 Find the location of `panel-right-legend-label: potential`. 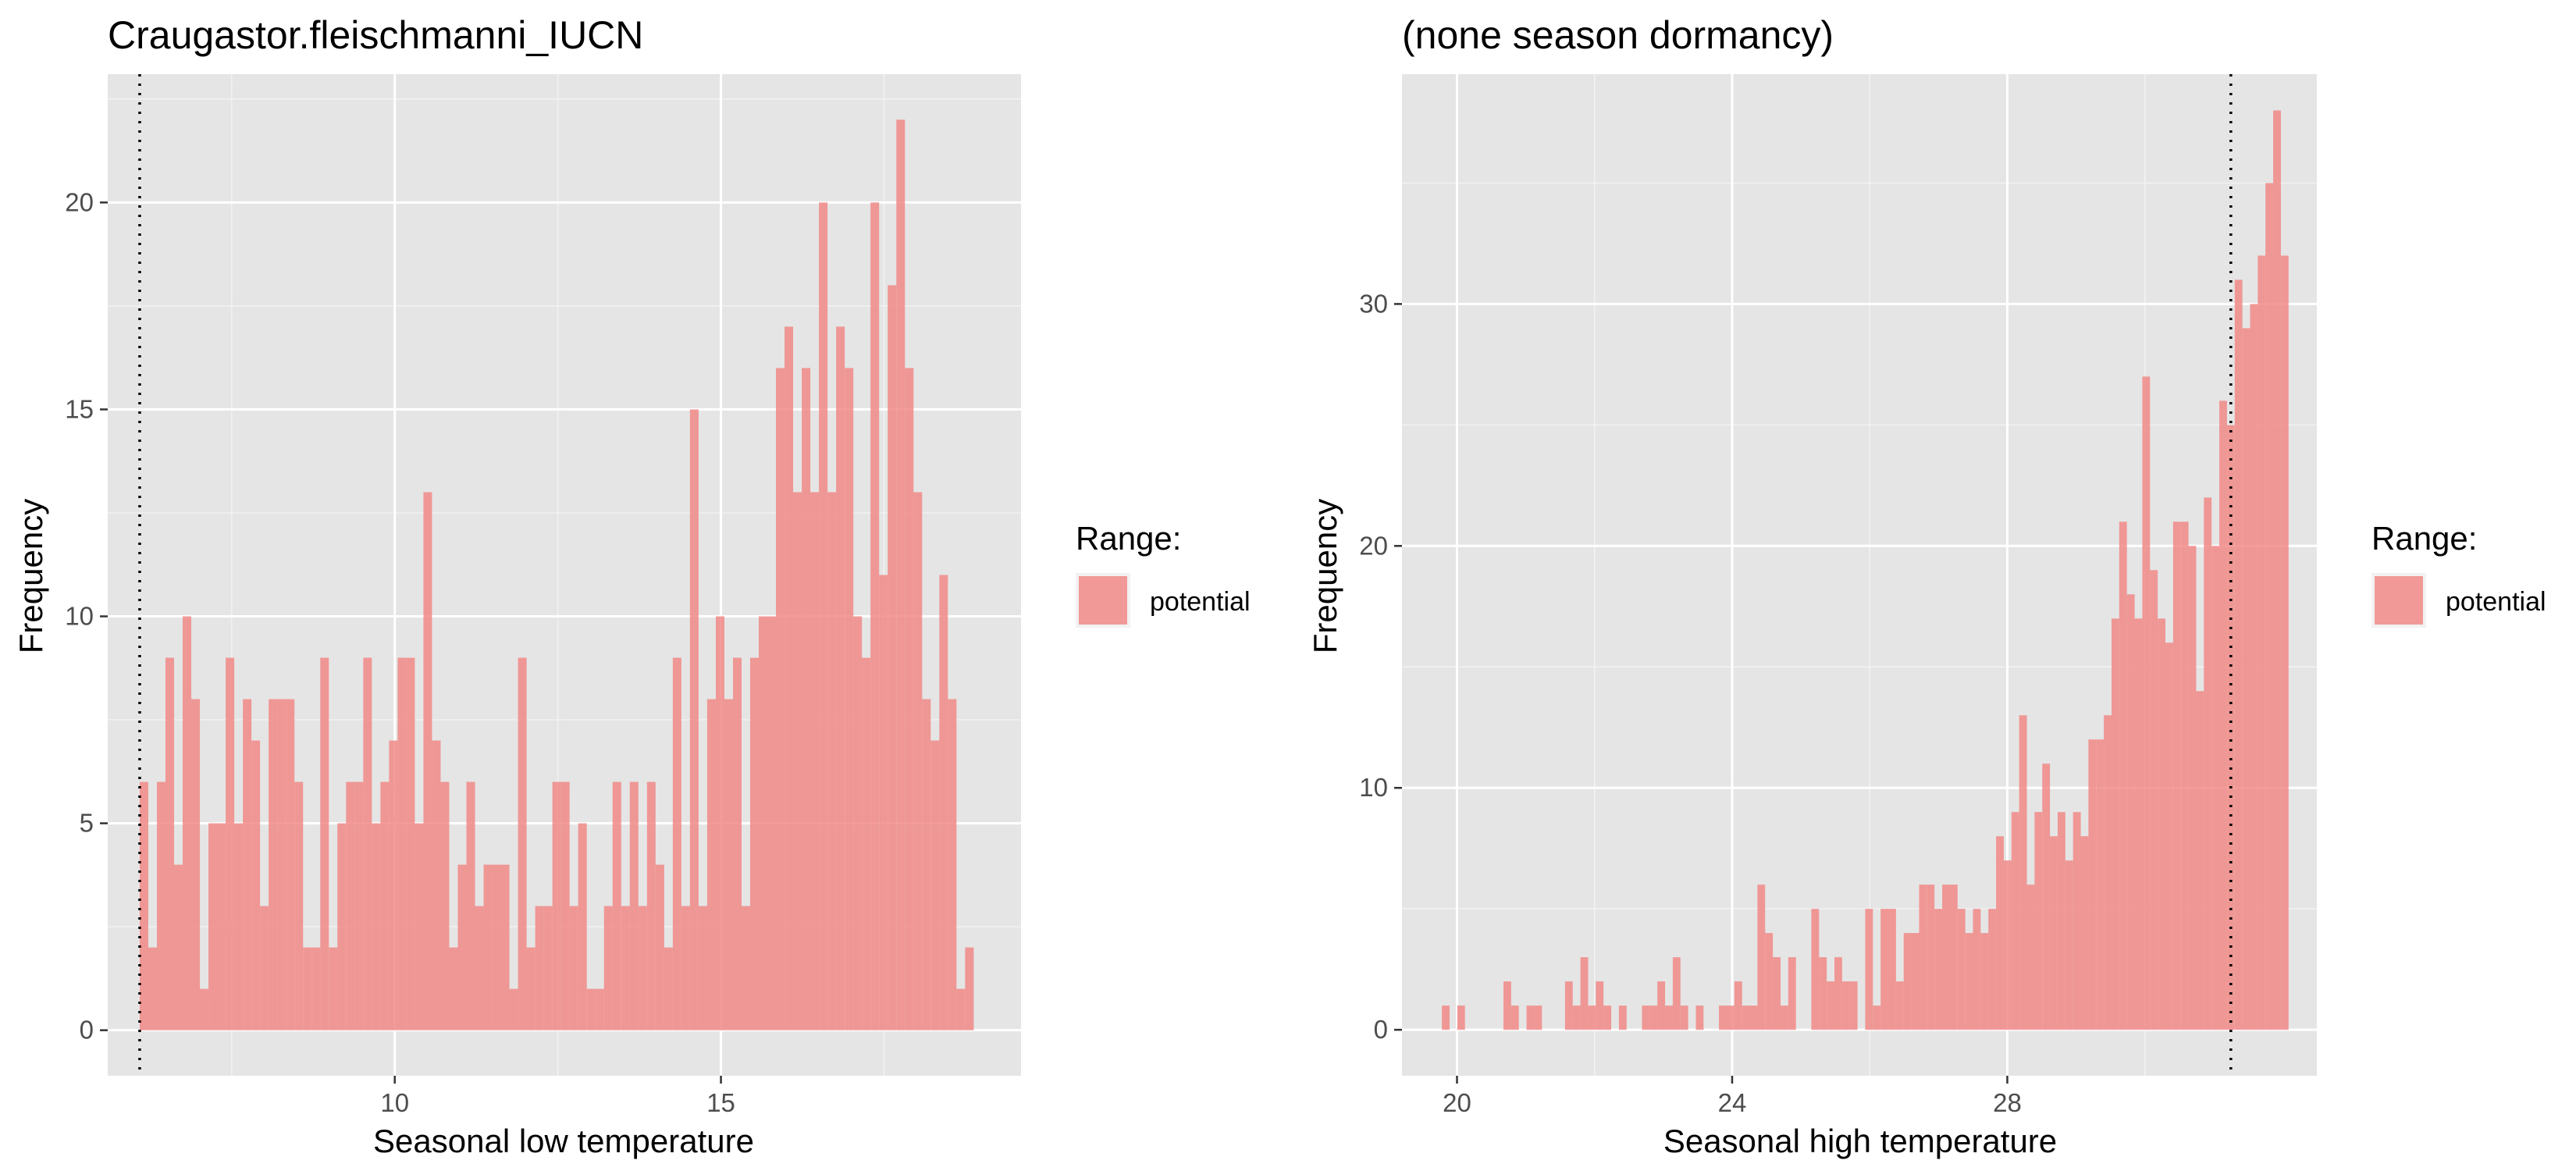

panel-right-legend-label: potential is located at coordinates (2496, 602).